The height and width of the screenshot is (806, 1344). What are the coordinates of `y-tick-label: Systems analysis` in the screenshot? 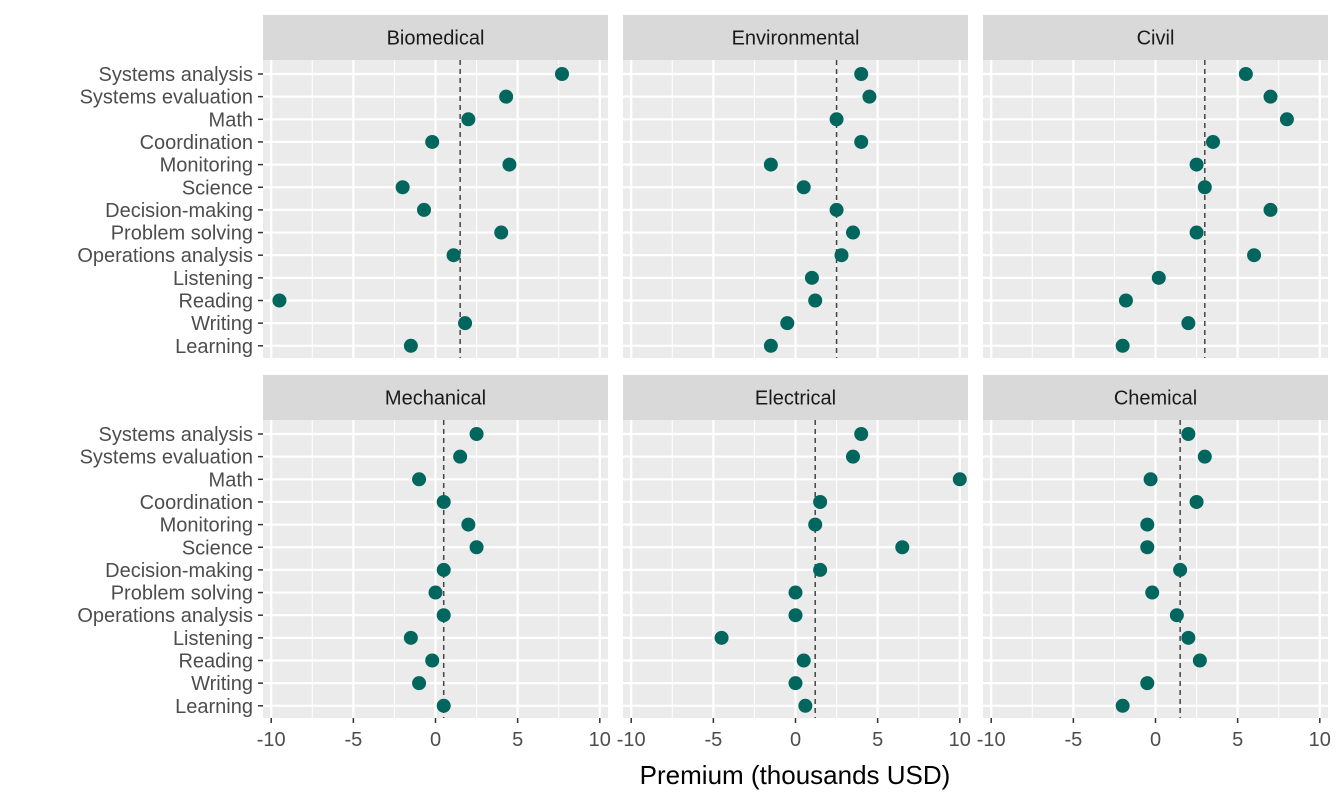 It's located at (176, 435).